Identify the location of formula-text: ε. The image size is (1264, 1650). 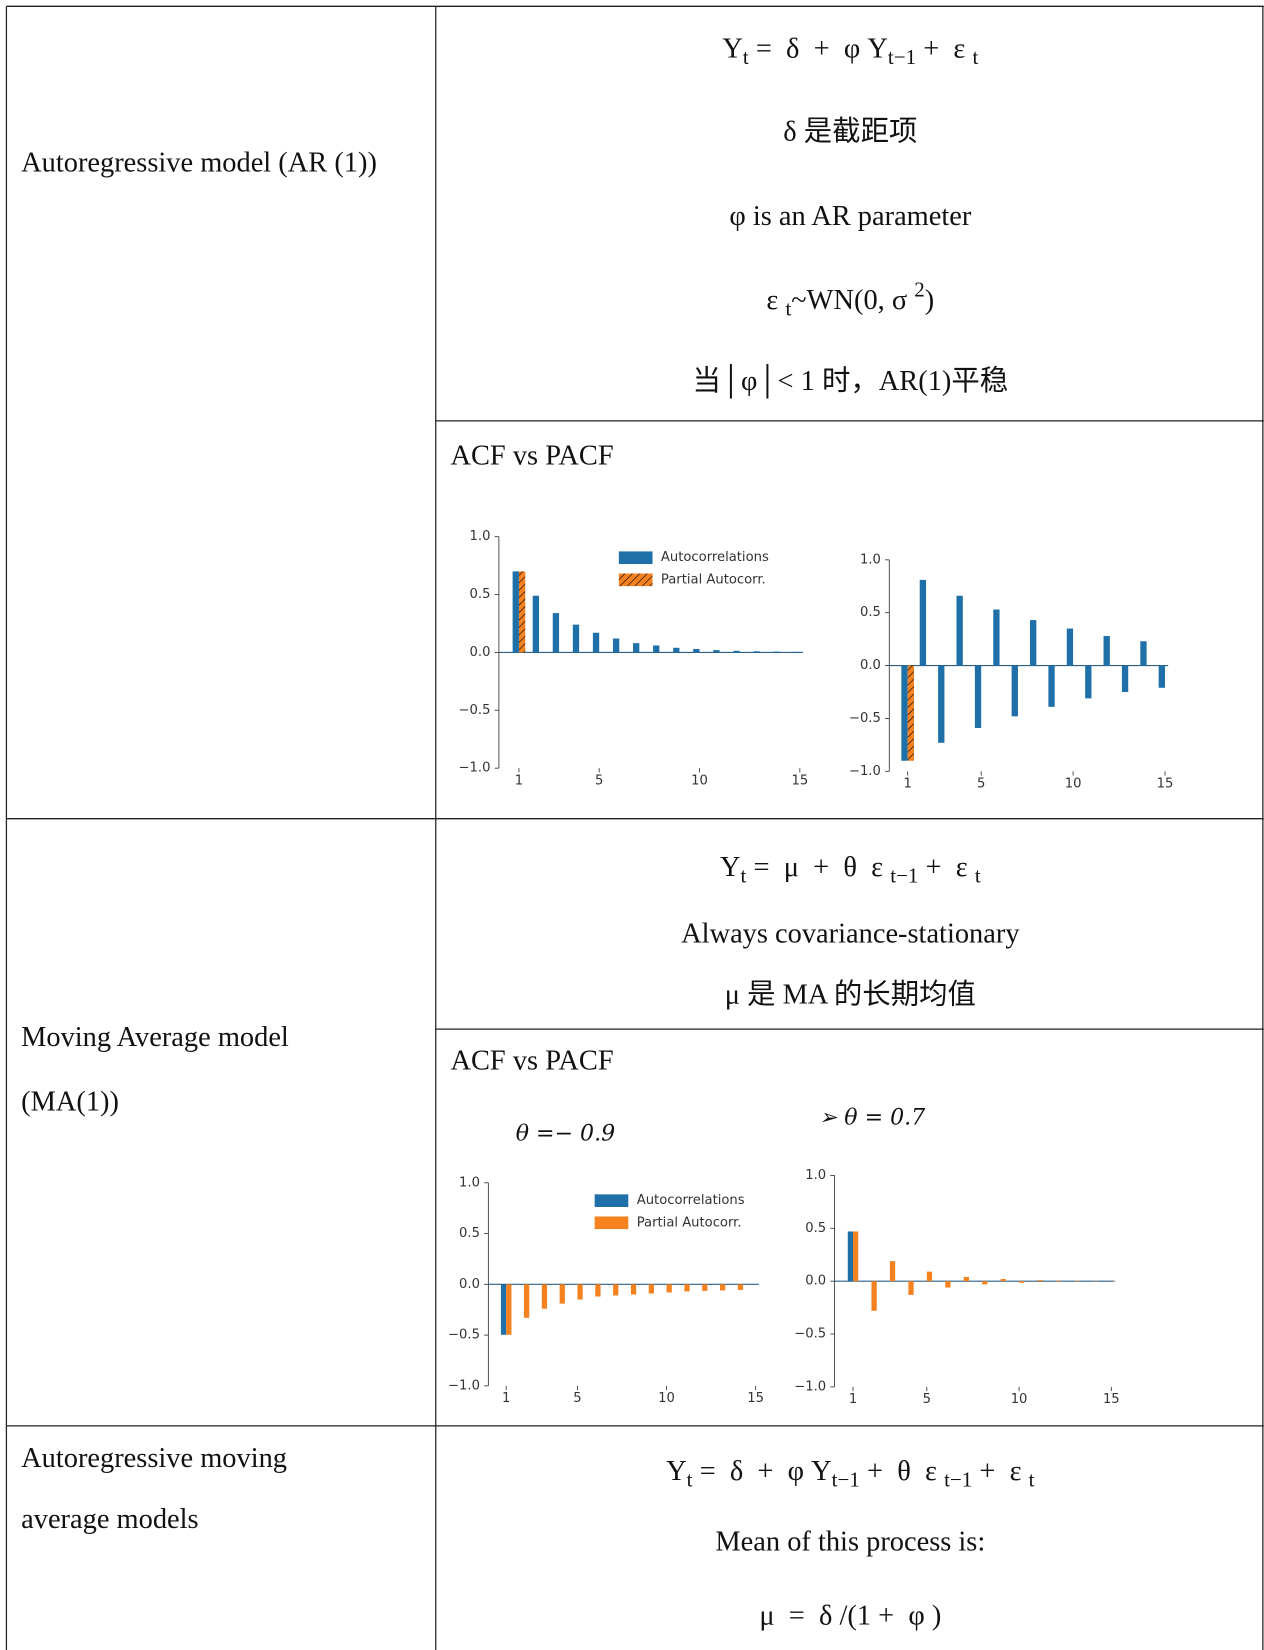
(775, 300).